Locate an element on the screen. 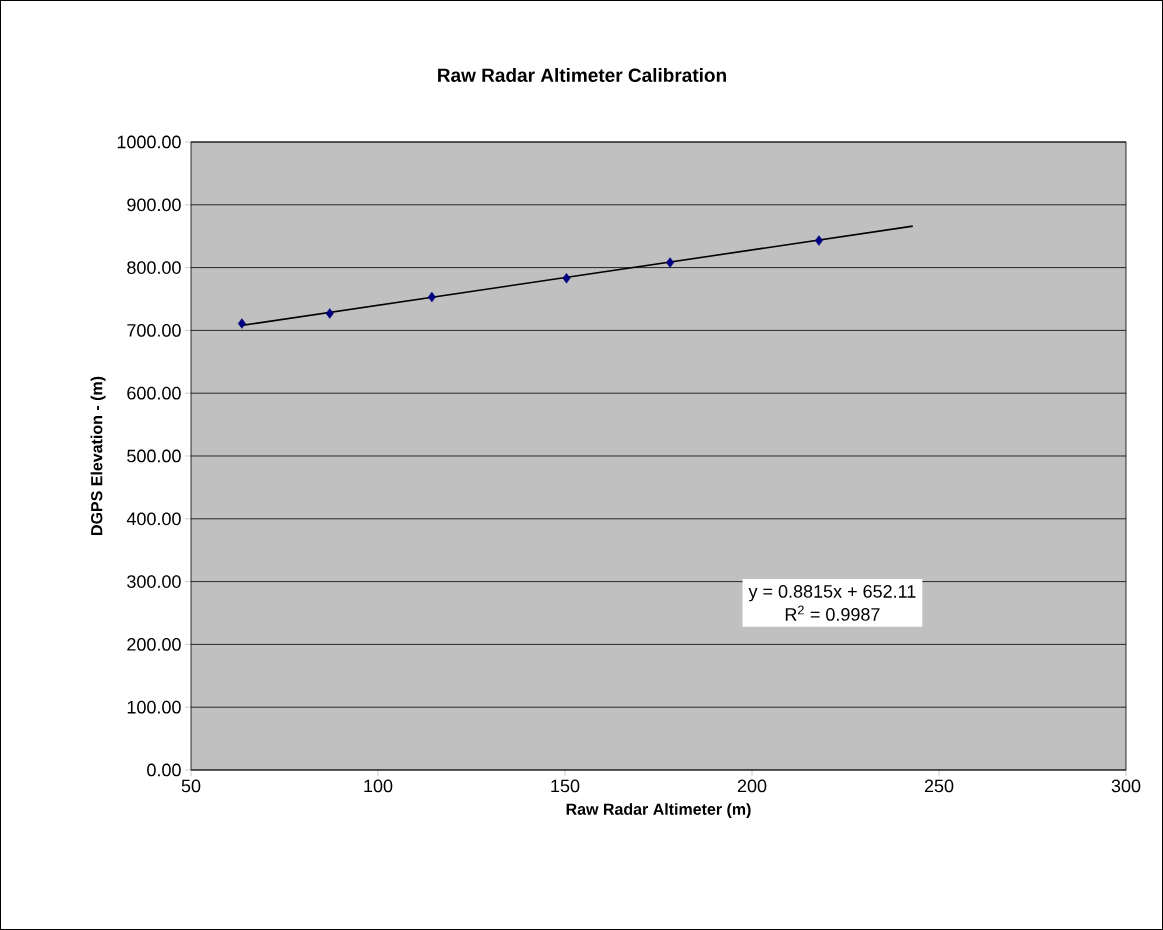 This screenshot has height=930, width=1163. y-tick-label: 300.00 is located at coordinates (154, 581).